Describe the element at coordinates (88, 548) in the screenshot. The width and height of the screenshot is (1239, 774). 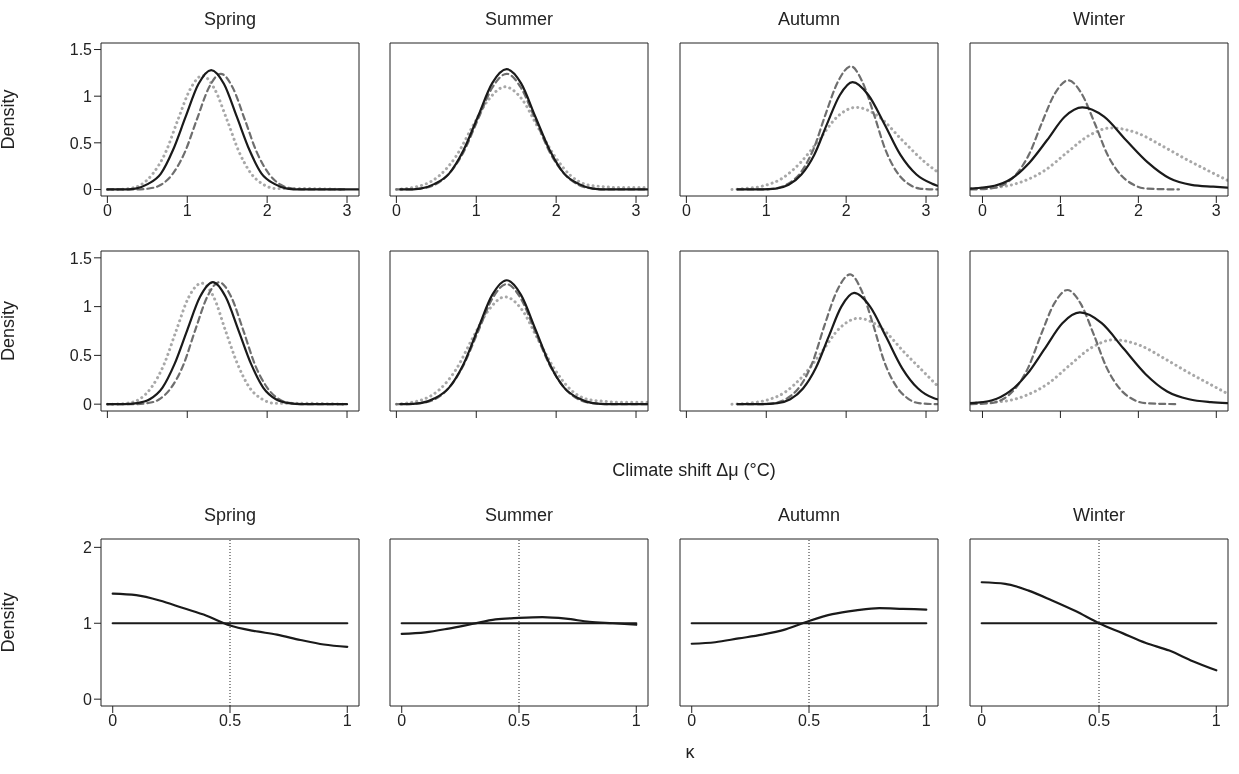
I see `y-tick-label: 2` at that location.